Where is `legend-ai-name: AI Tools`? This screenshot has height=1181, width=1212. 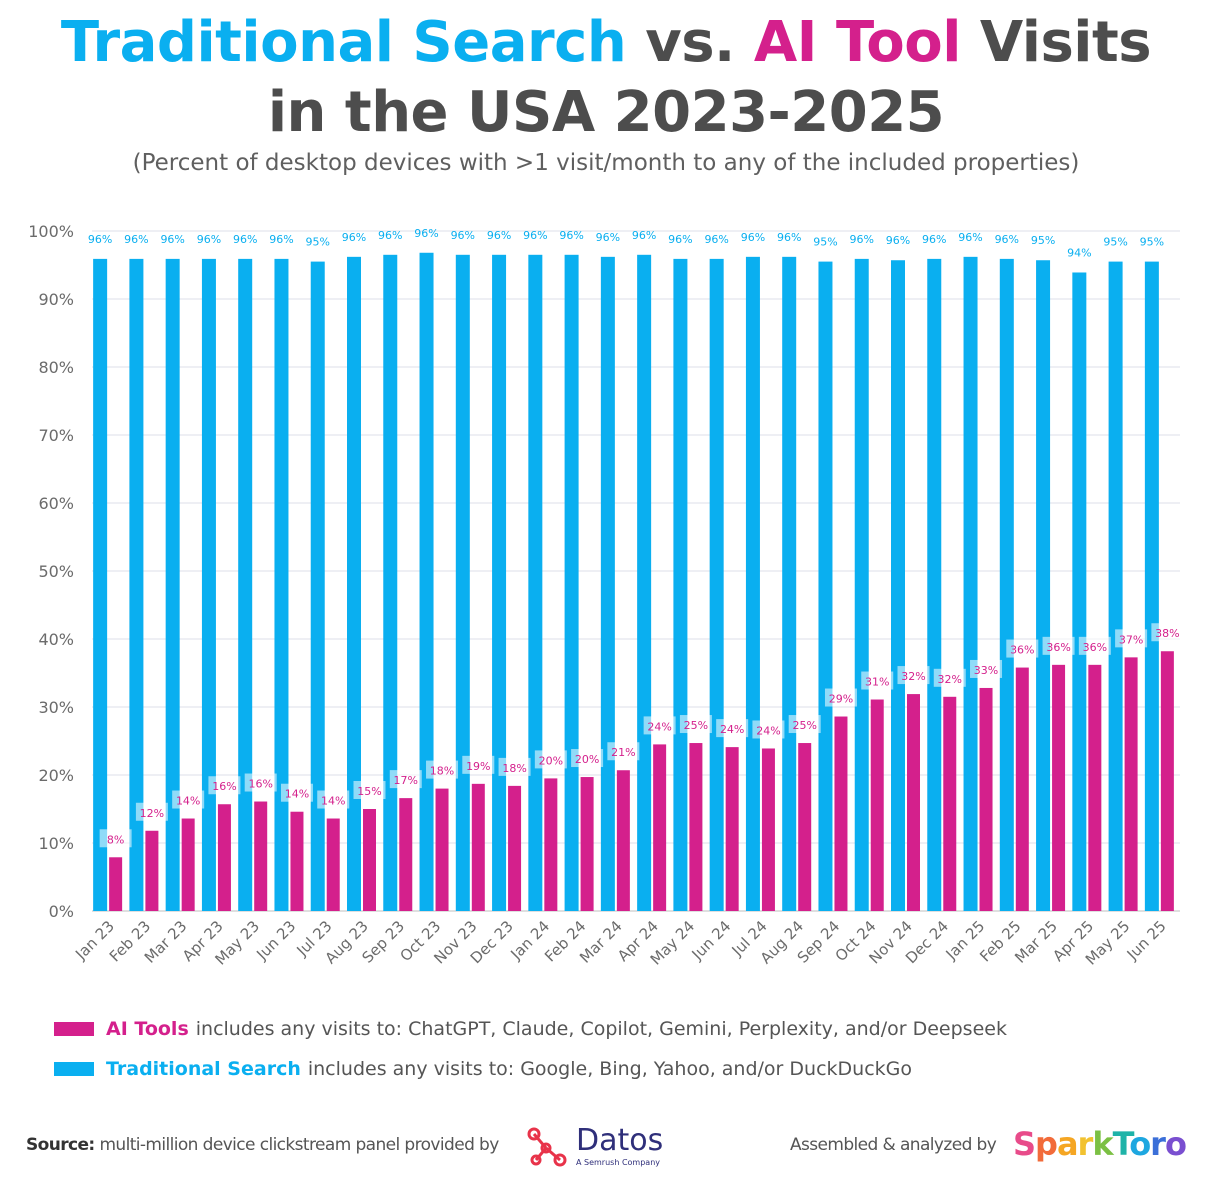 legend-ai-name: AI Tools is located at coordinates (147, 1029).